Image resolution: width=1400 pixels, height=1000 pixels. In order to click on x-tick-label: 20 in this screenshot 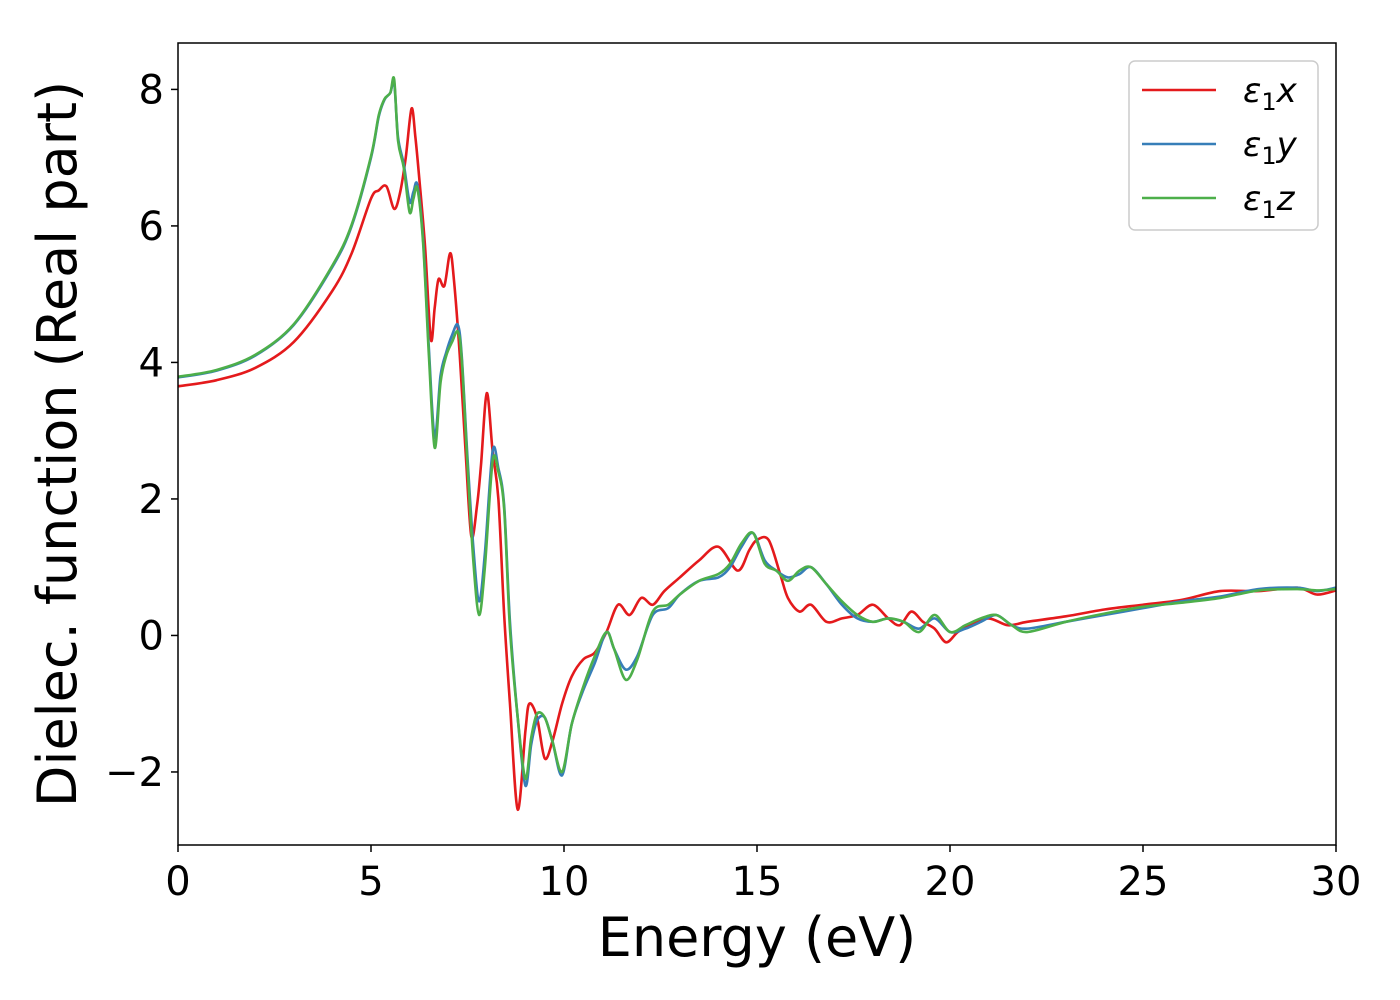, I will do `click(950, 882)`.